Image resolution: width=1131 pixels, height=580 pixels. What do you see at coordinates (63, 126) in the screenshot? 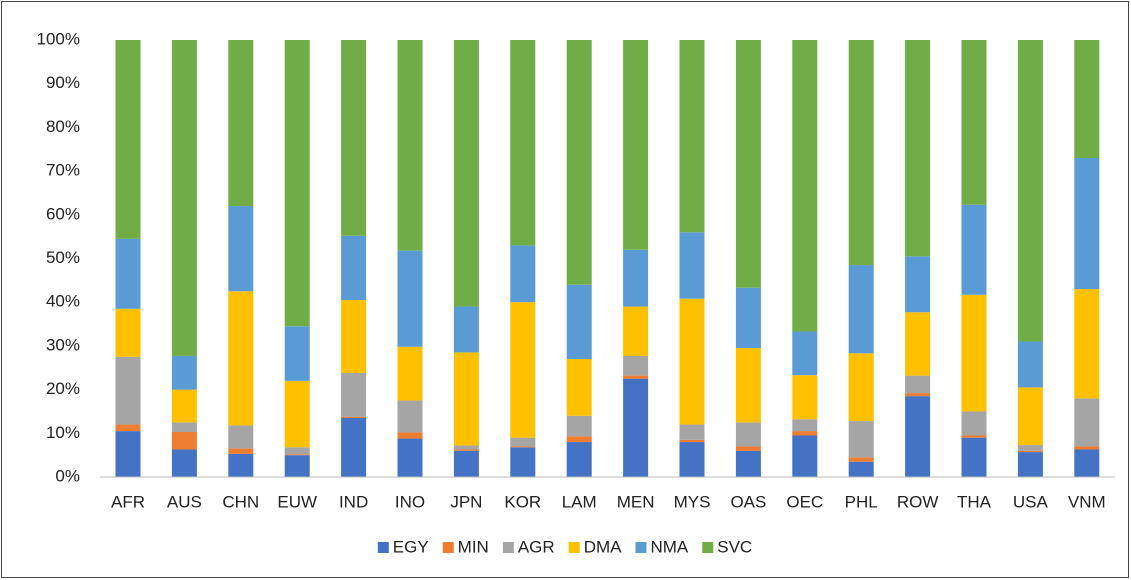
I see `y-tick-label: 80%` at bounding box center [63, 126].